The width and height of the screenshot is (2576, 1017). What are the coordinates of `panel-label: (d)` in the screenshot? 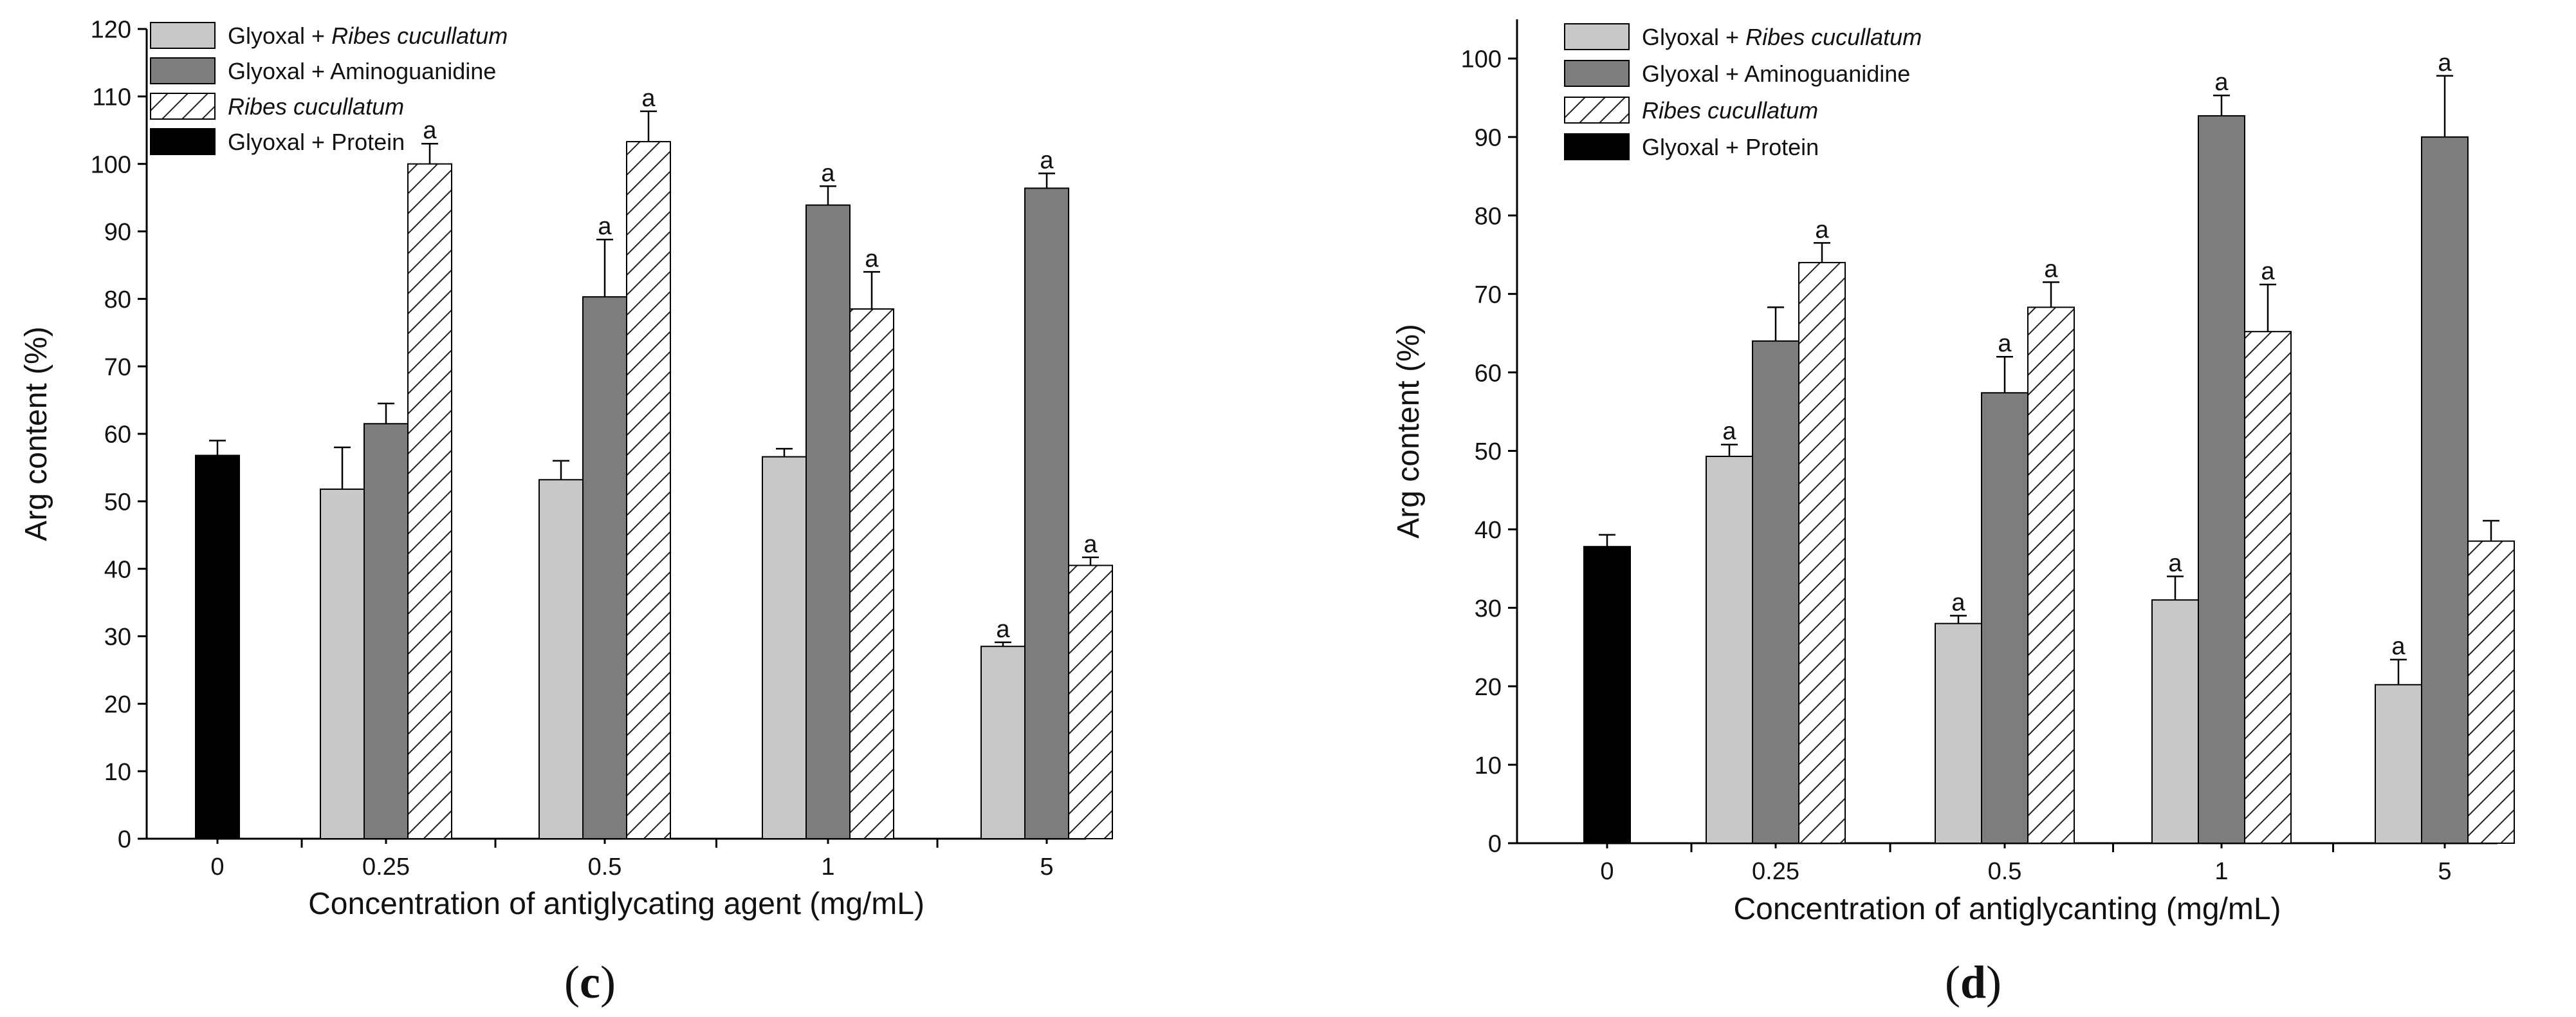 It's located at (1973, 982).